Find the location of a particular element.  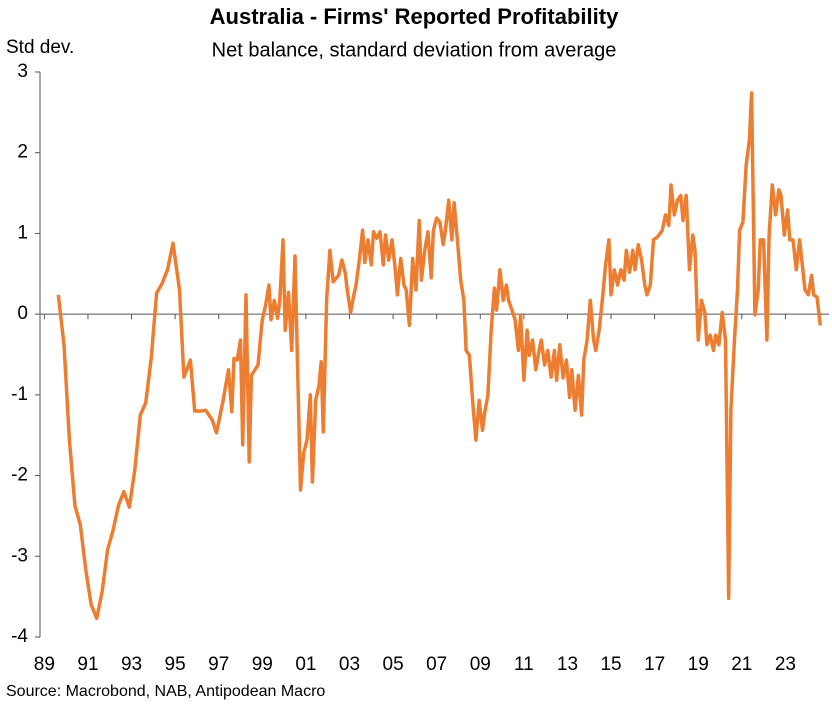

x-tick-label: 15 is located at coordinates (610, 664).